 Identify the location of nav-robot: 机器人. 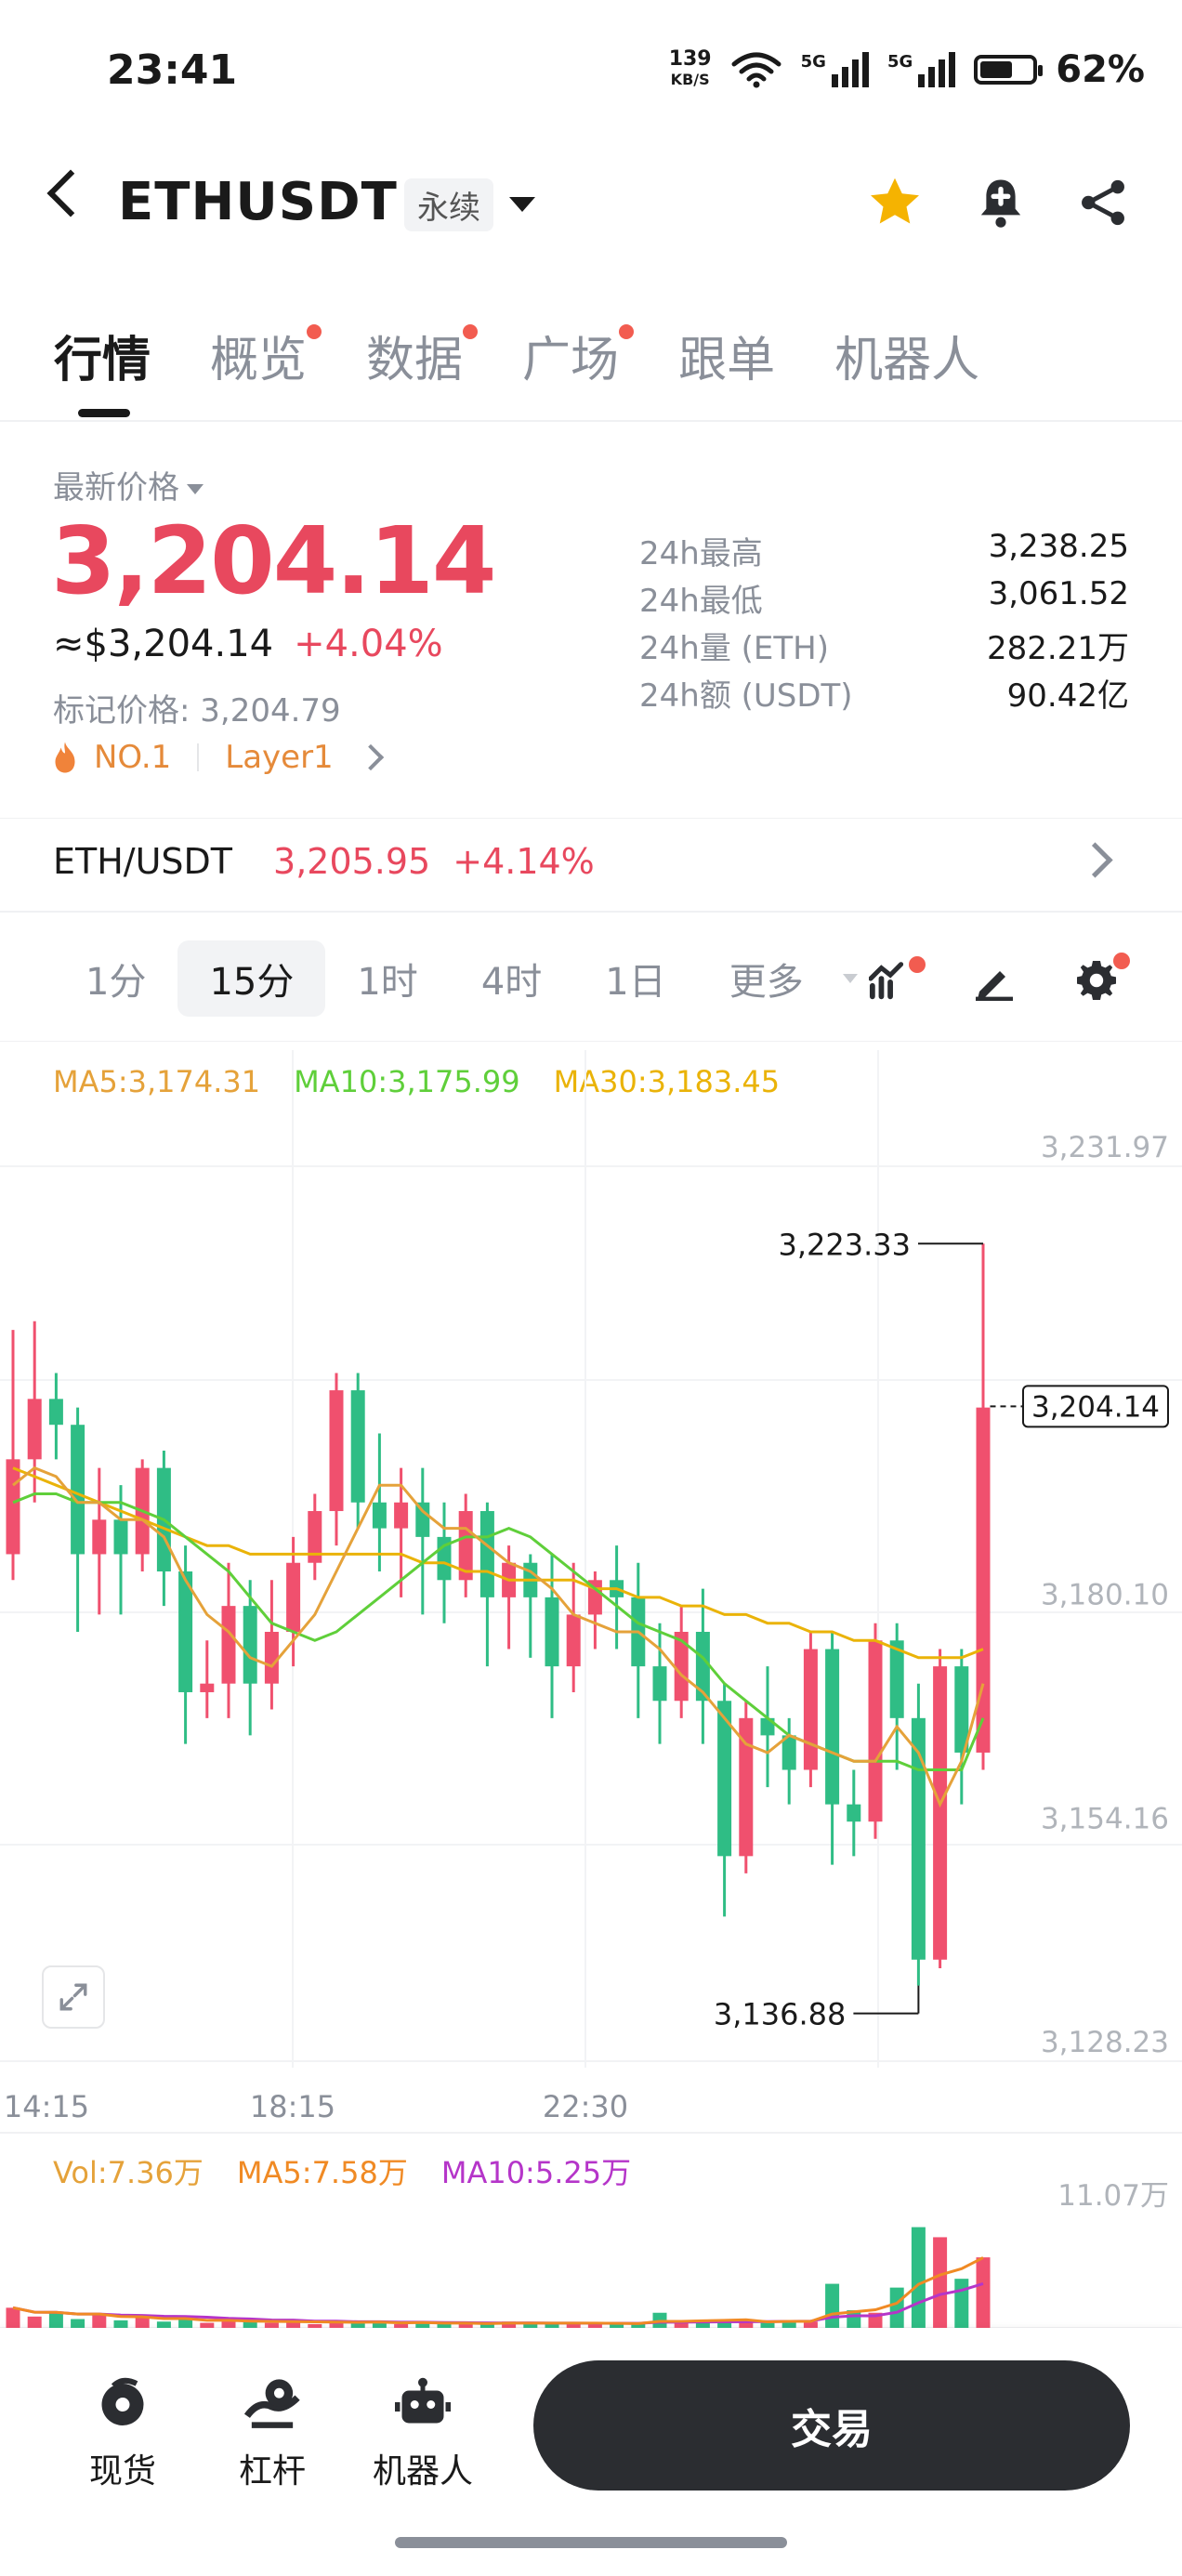
(423, 2431).